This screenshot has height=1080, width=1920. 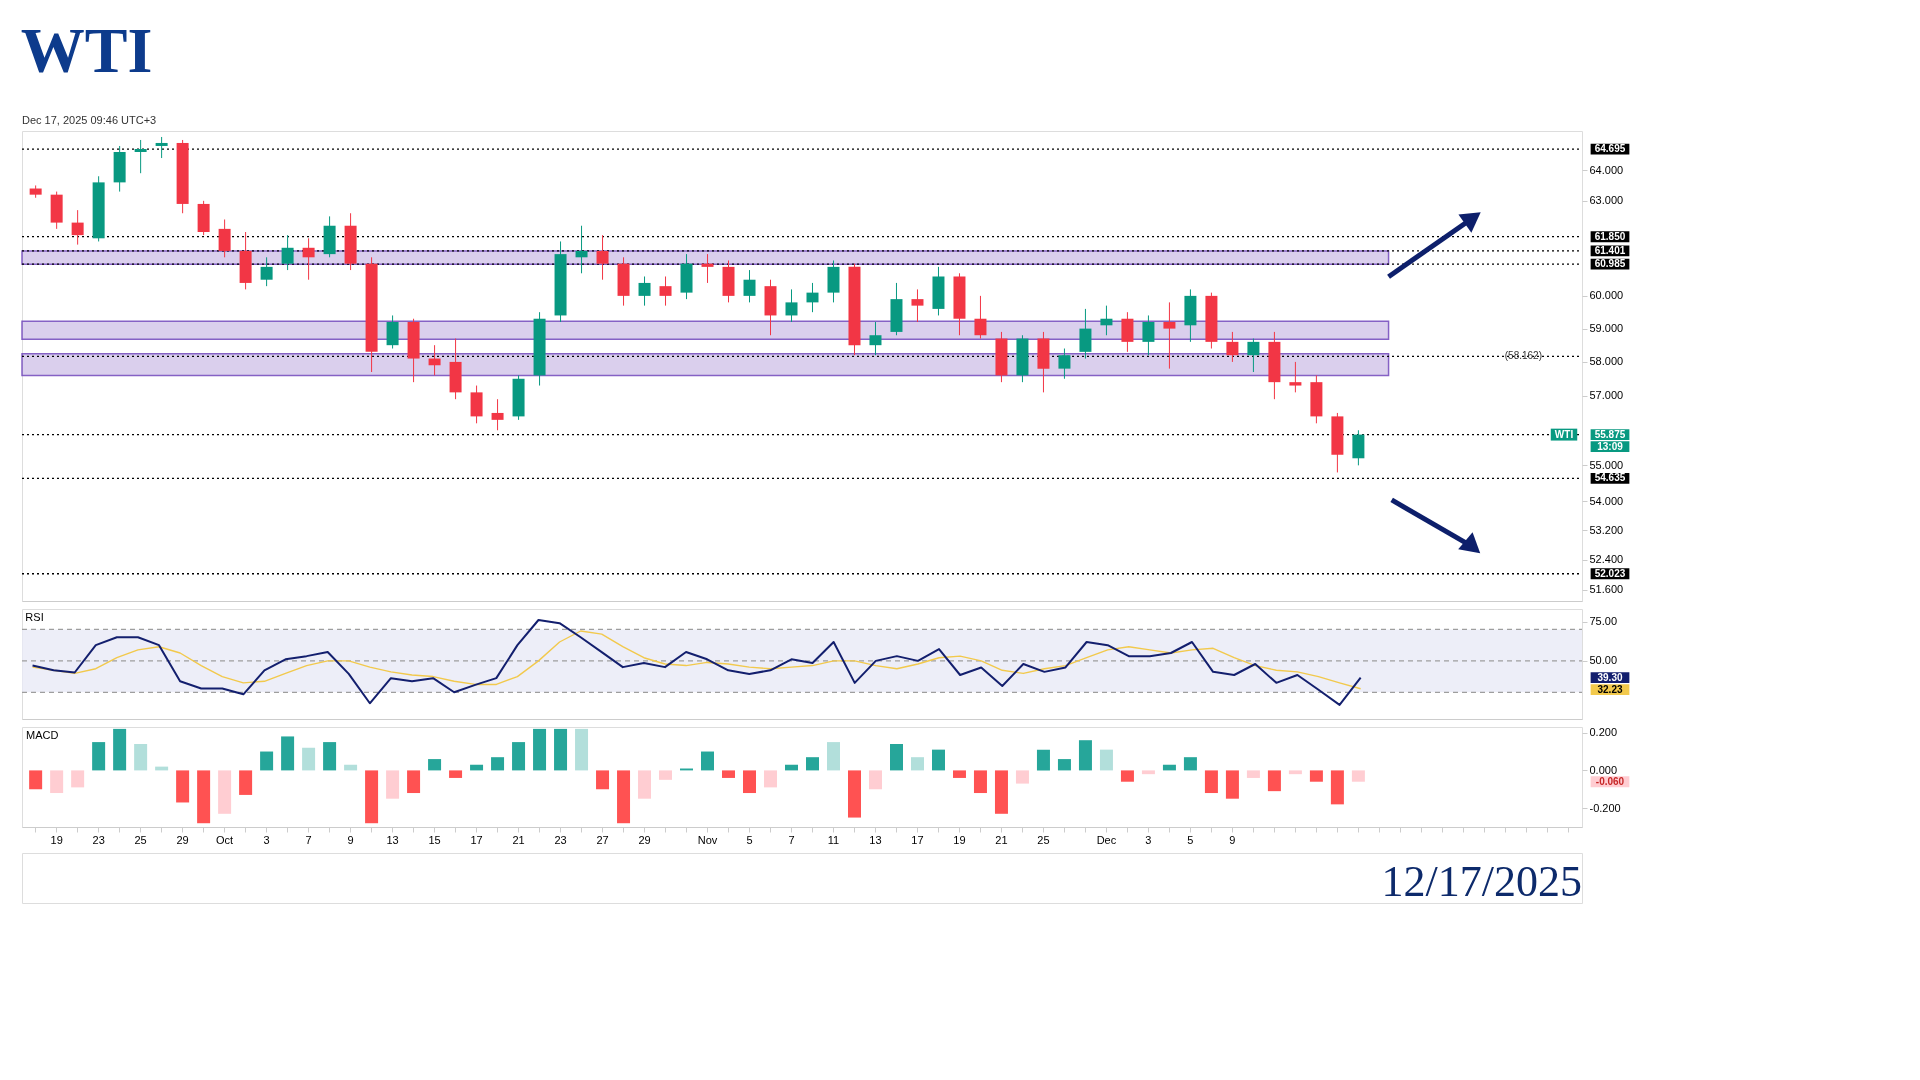 What do you see at coordinates (875, 839) in the screenshot?
I see `x-tick-label: 13` at bounding box center [875, 839].